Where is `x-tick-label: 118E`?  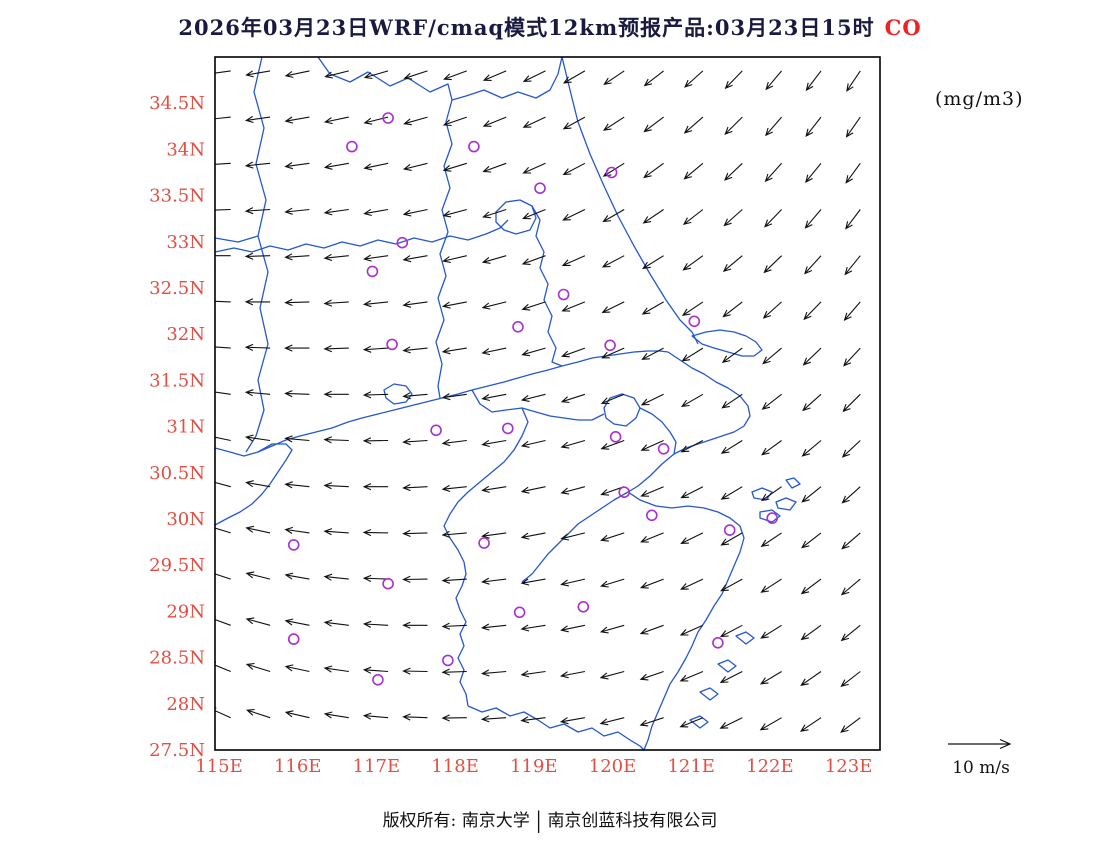 x-tick-label: 118E is located at coordinates (455, 766).